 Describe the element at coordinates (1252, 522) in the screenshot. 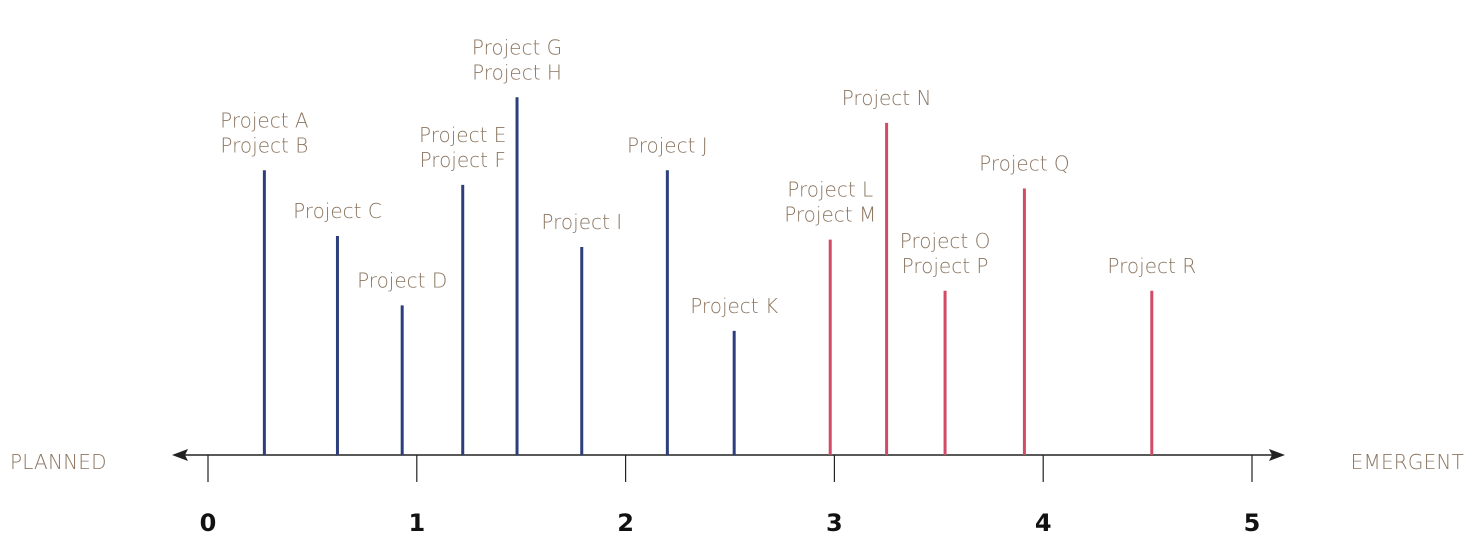

I see `tick-label: 5` at that location.